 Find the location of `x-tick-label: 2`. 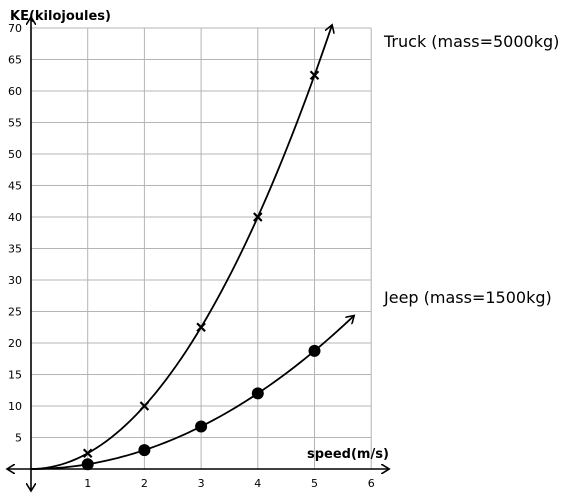

x-tick-label: 2 is located at coordinates (144, 483).